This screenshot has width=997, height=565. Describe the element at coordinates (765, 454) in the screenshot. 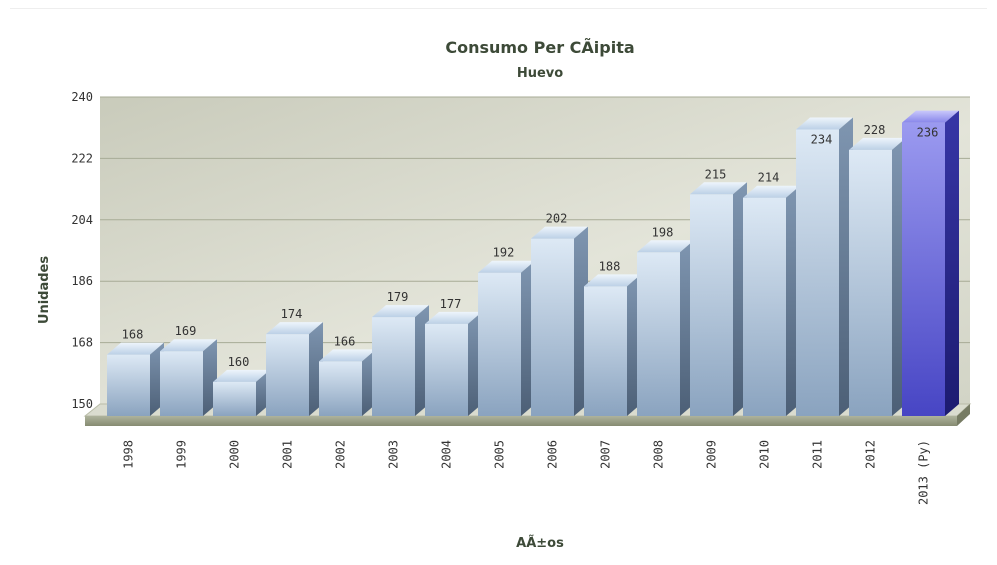

I see `x-tick-label: 2010` at that location.